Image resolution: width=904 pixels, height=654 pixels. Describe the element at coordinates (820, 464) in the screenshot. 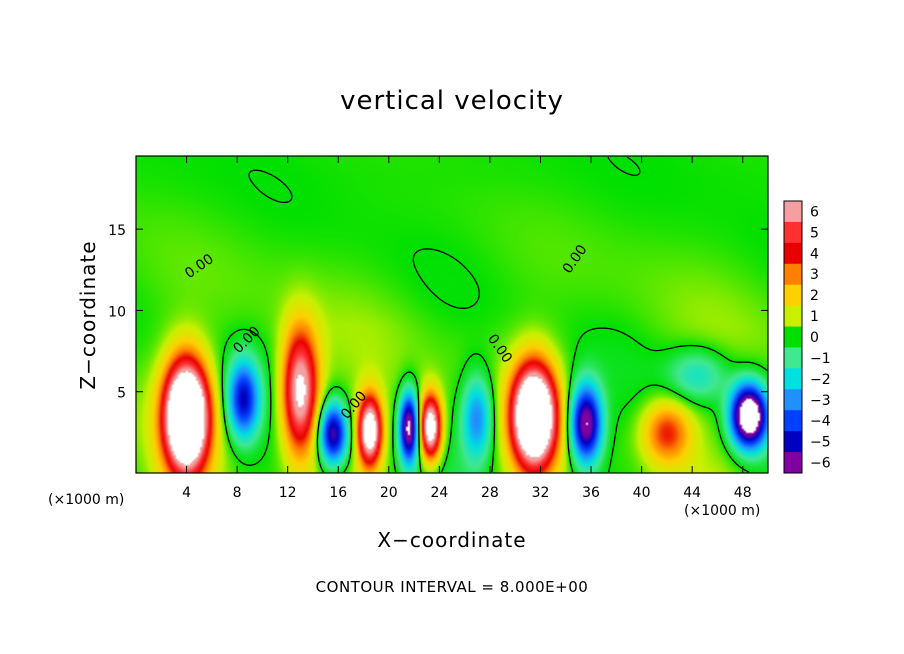

I see `colorbar-label: −6` at that location.